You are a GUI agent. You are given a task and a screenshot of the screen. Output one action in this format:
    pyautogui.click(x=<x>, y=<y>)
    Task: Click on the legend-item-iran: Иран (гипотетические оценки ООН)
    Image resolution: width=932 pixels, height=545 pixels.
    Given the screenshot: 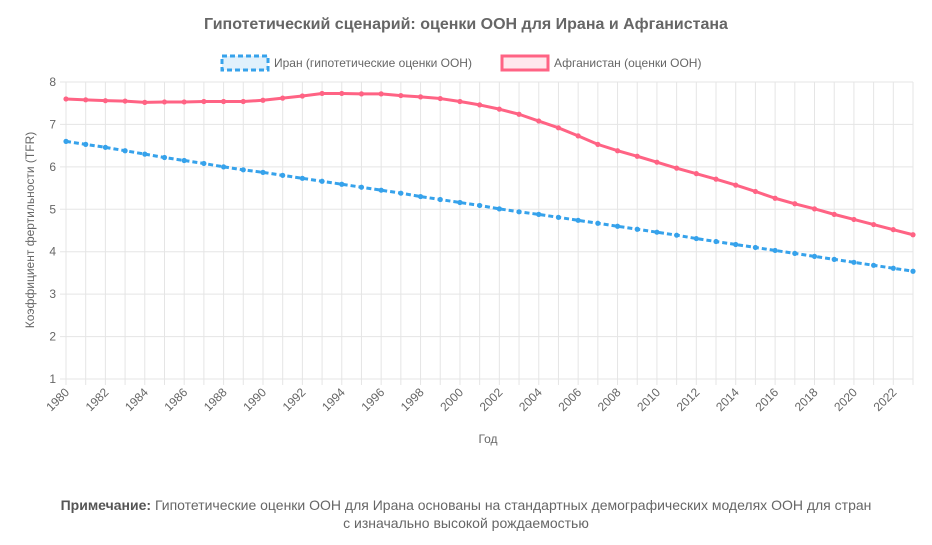 What is the action you would take?
    pyautogui.click(x=346, y=63)
    